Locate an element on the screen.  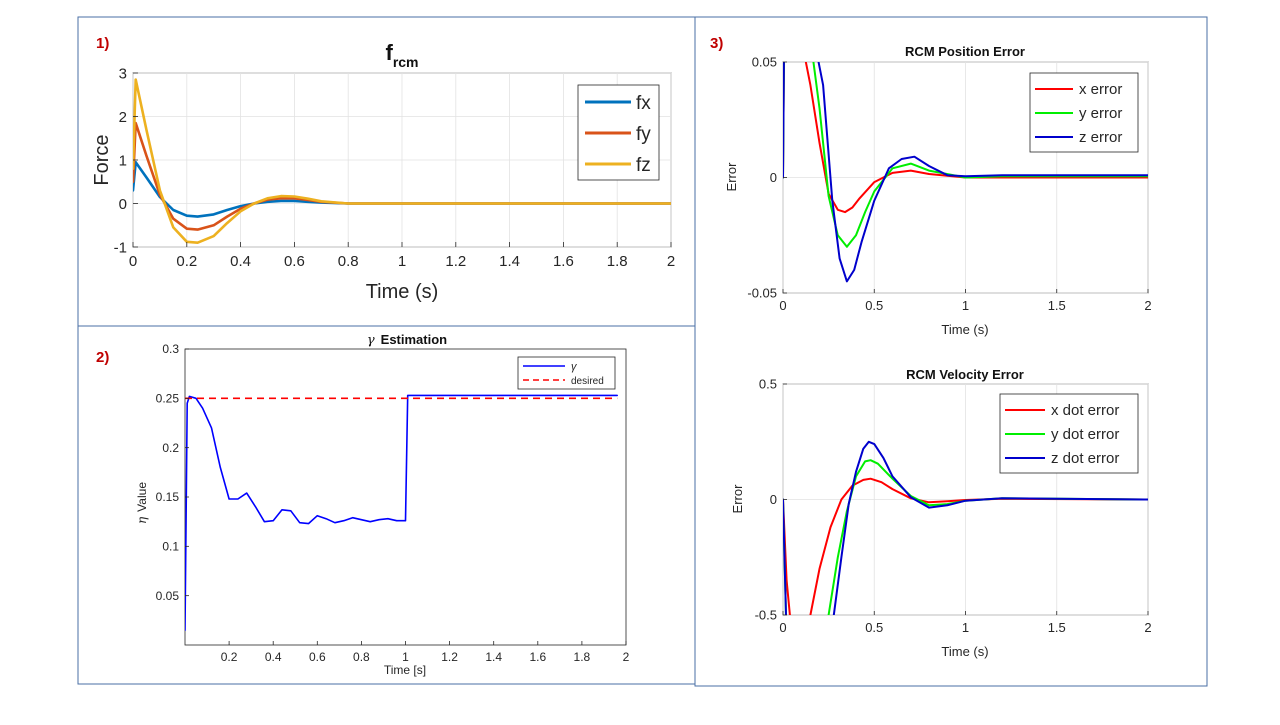
frcm-legend-label-fz: fz is located at coordinates (643, 165).